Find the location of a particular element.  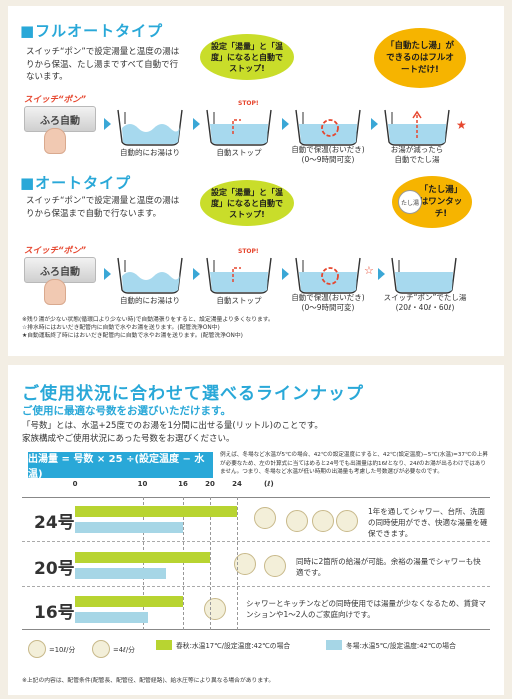

axis-unit: (ℓ) is located at coordinates (269, 484).